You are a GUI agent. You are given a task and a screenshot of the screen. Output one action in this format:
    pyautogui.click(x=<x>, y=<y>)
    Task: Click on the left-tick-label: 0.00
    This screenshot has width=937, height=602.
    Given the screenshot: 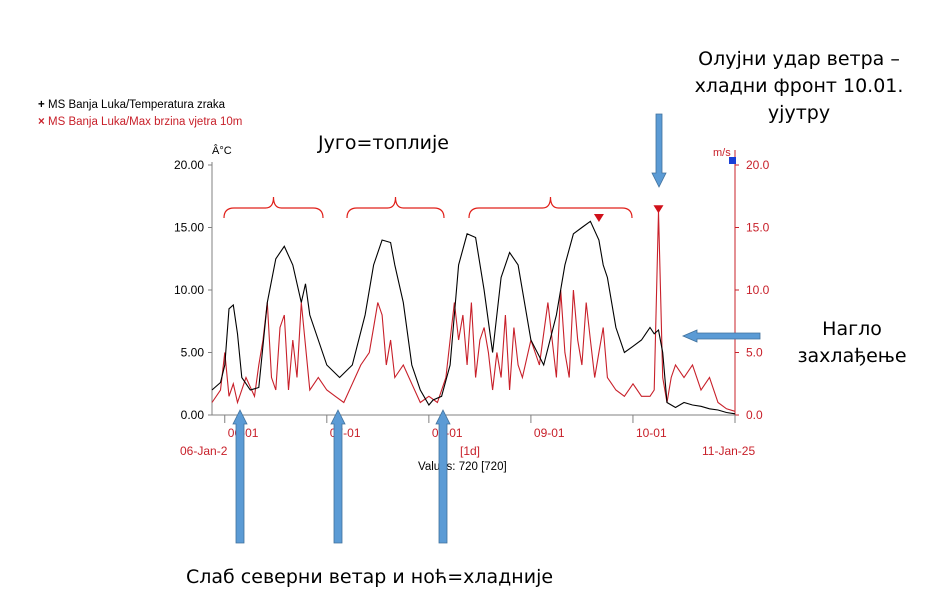 What is the action you would take?
    pyautogui.click(x=193, y=415)
    